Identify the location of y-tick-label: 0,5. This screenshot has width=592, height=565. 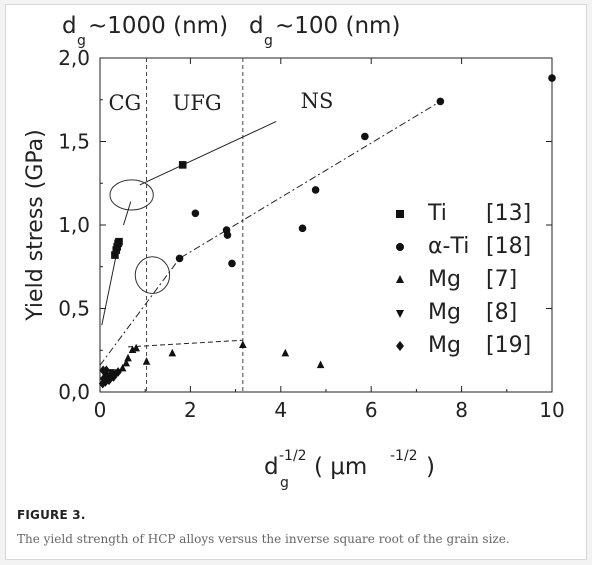
(74, 309).